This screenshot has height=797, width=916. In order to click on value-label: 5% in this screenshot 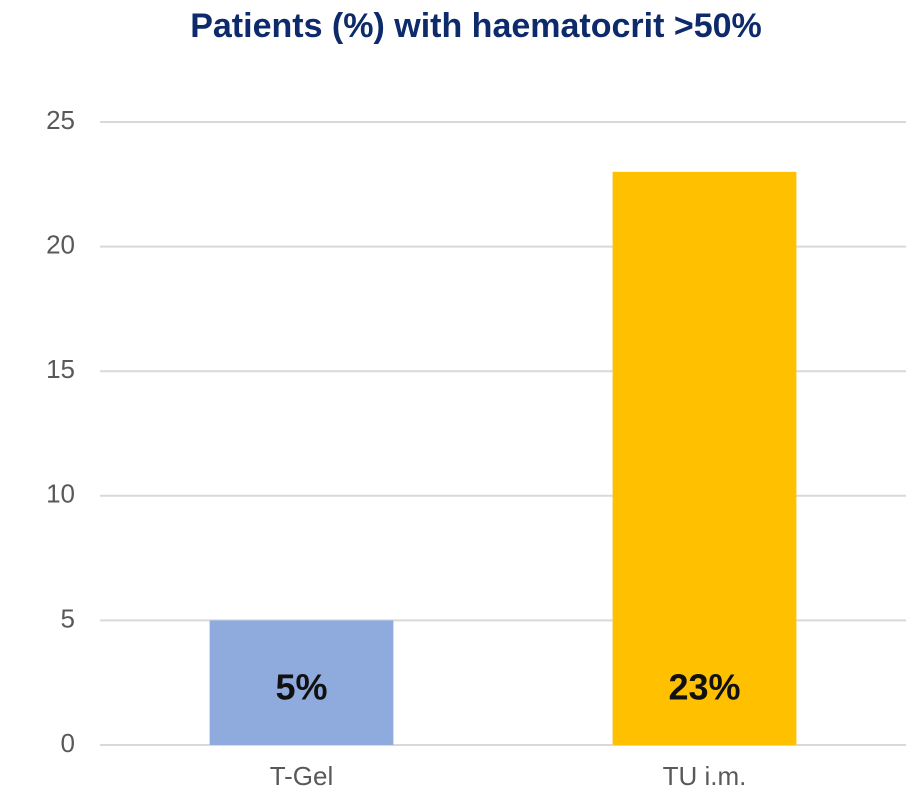, I will do `click(301, 687)`.